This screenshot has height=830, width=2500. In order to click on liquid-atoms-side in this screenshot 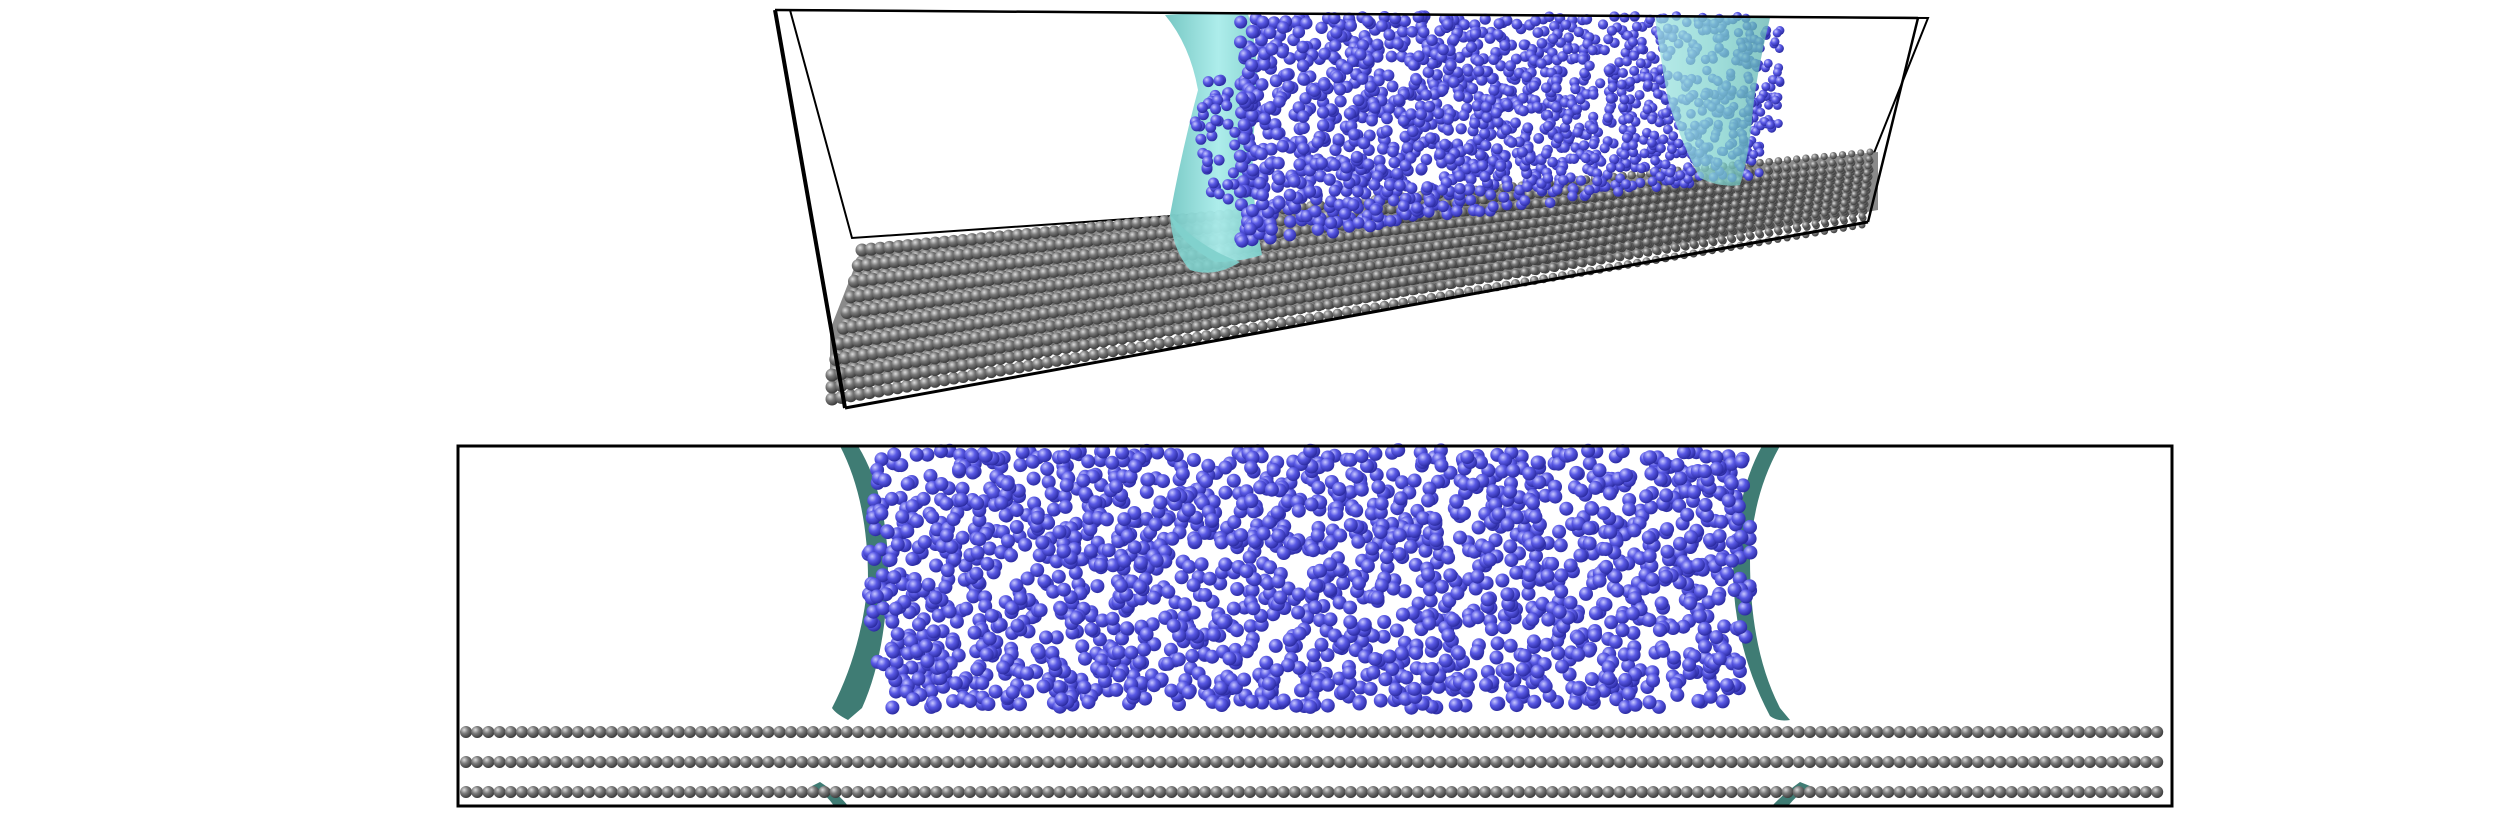, I will do `click(1309, 579)`.